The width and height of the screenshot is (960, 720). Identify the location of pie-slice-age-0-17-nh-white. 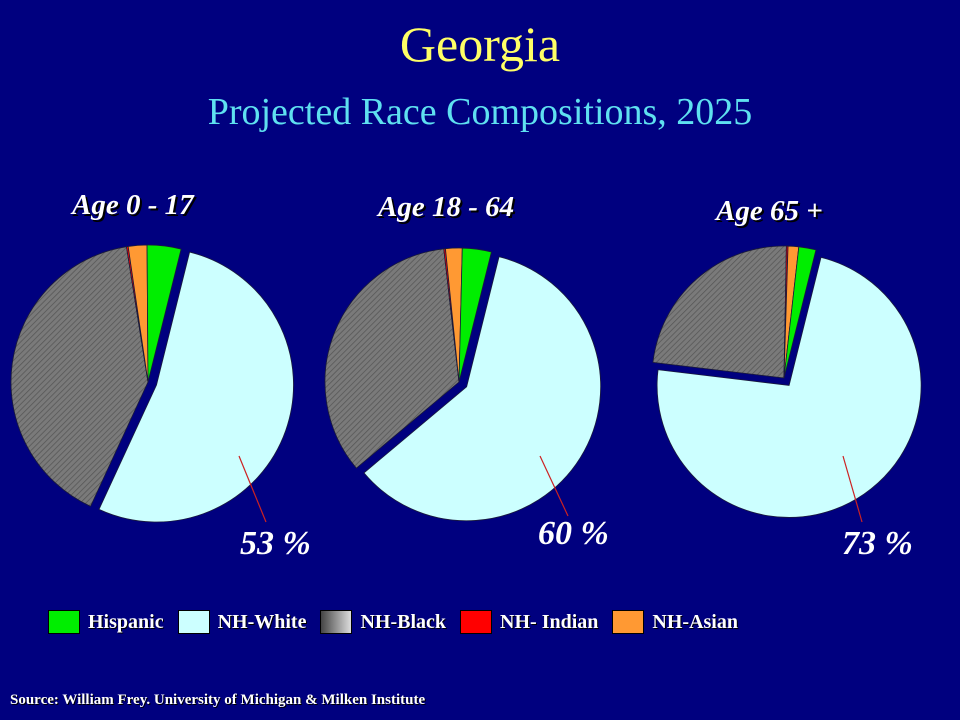
(196, 387).